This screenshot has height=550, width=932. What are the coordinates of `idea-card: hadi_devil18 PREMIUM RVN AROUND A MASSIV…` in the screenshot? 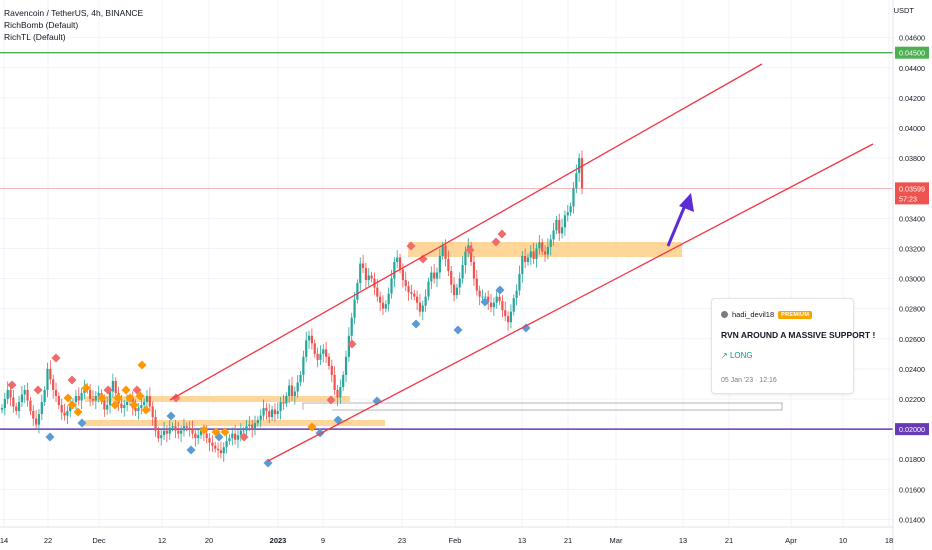 It's located at (793, 346).